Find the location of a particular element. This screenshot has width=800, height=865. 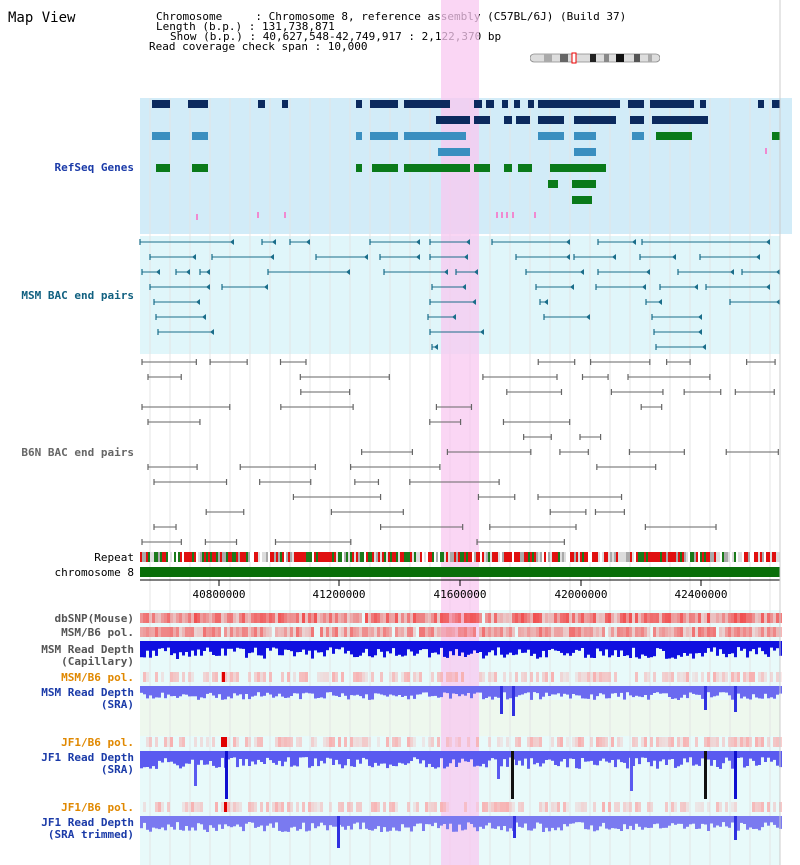

chromosome-ideogram is located at coordinates (595, 58).